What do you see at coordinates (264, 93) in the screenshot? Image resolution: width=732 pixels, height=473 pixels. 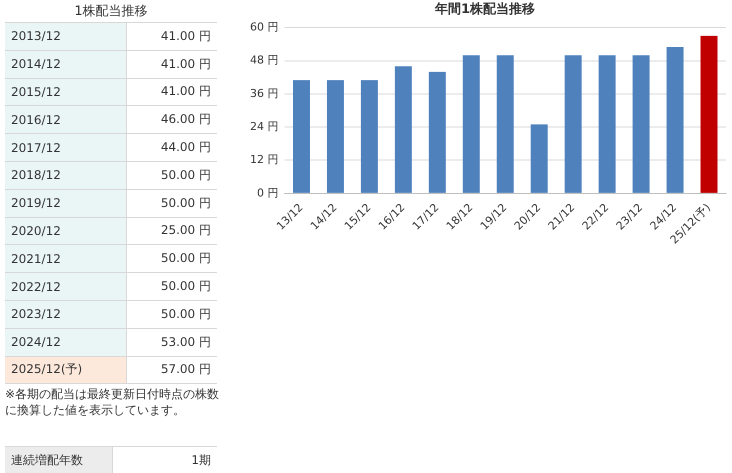 I see `y-tick-label: 36 円` at bounding box center [264, 93].